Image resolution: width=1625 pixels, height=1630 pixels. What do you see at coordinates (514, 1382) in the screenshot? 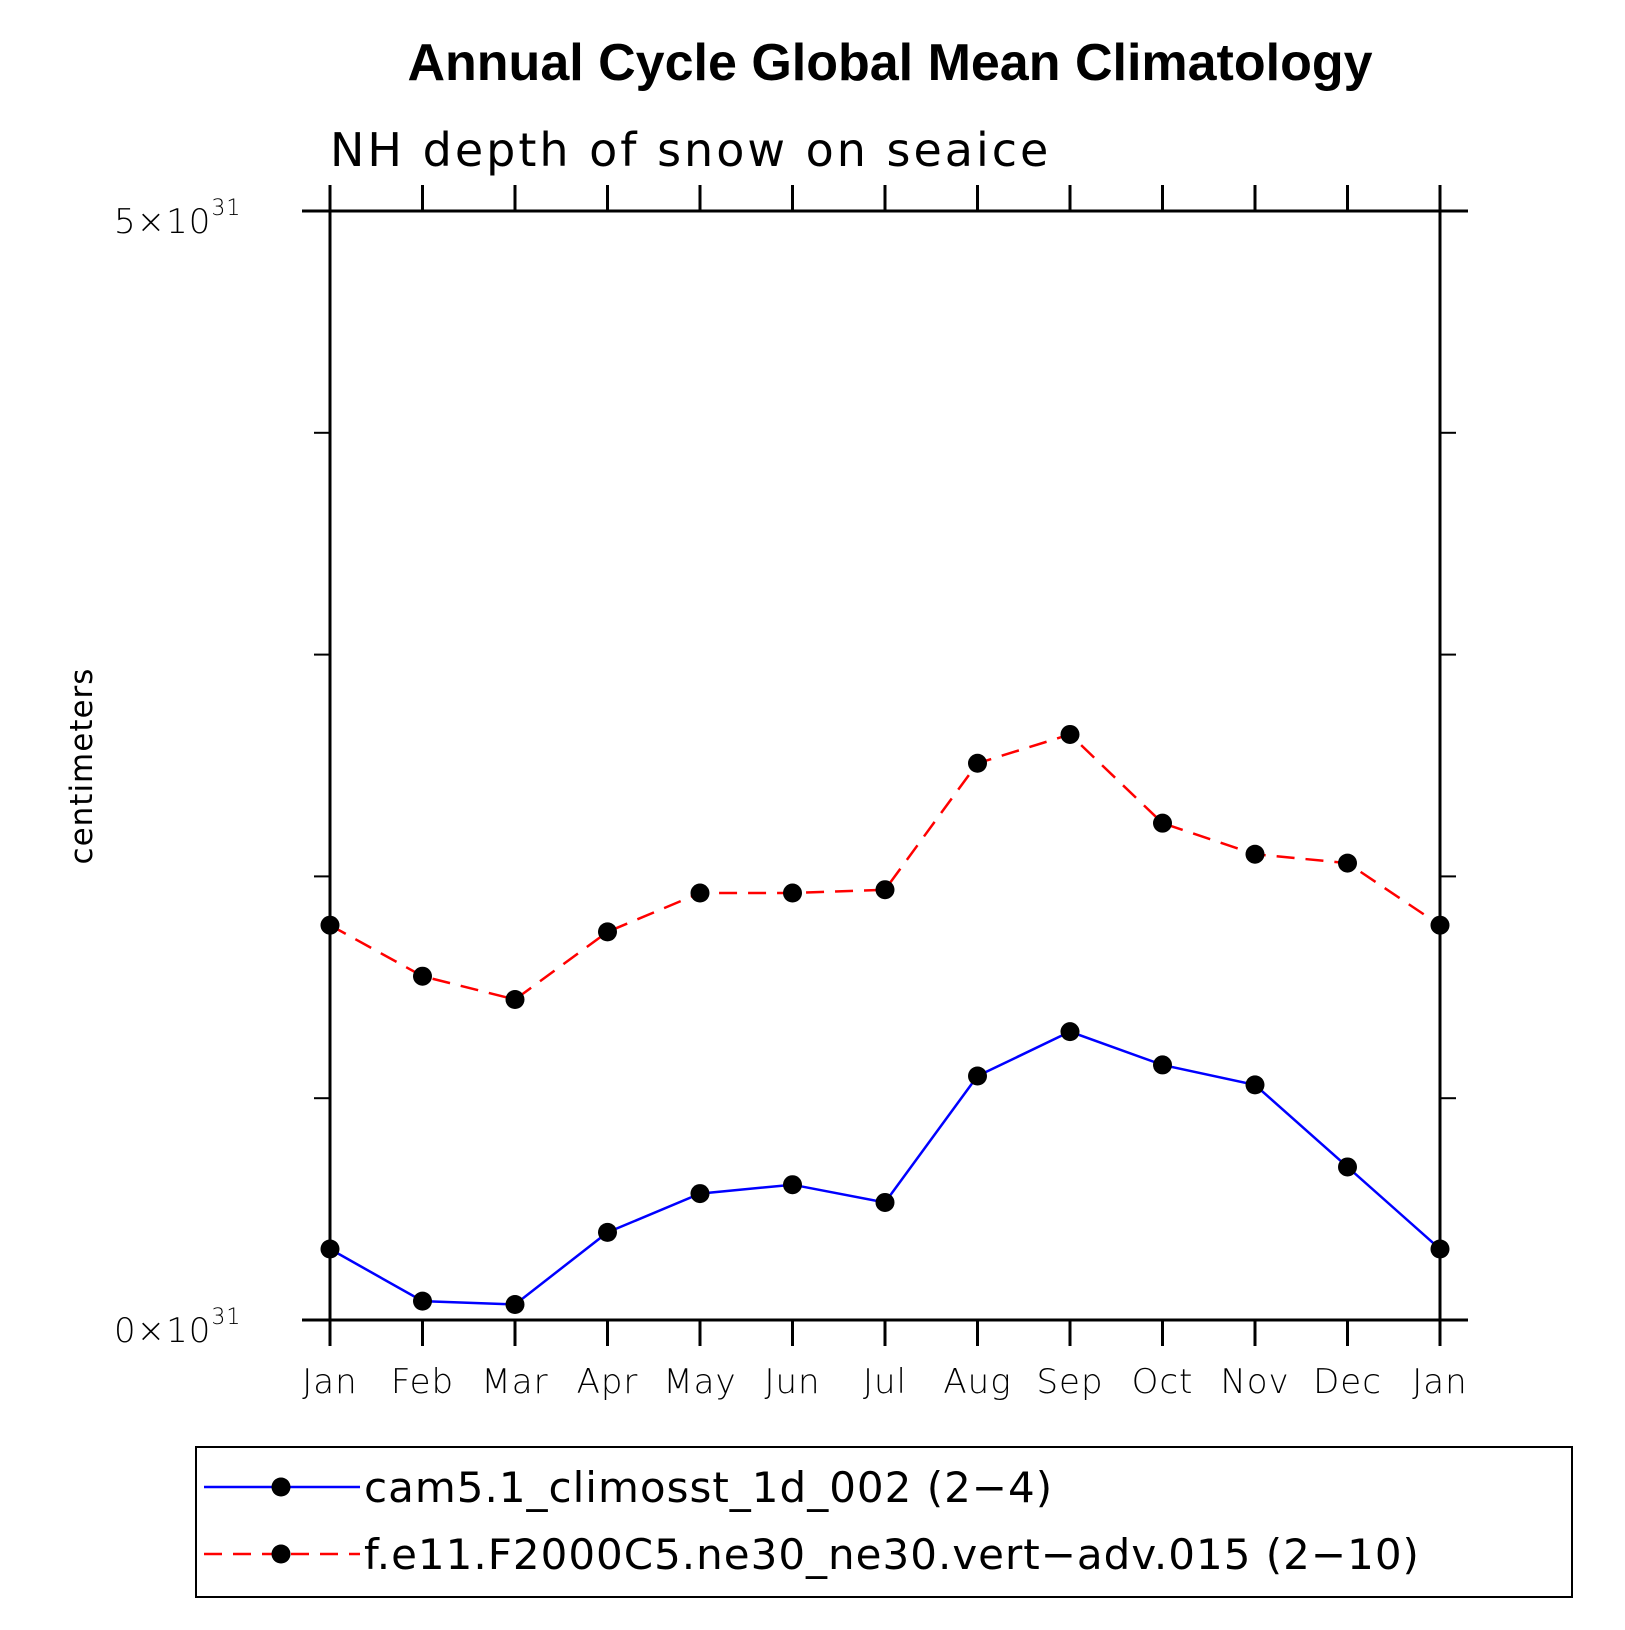
I see `x-tick-label: Mar` at bounding box center [514, 1382].